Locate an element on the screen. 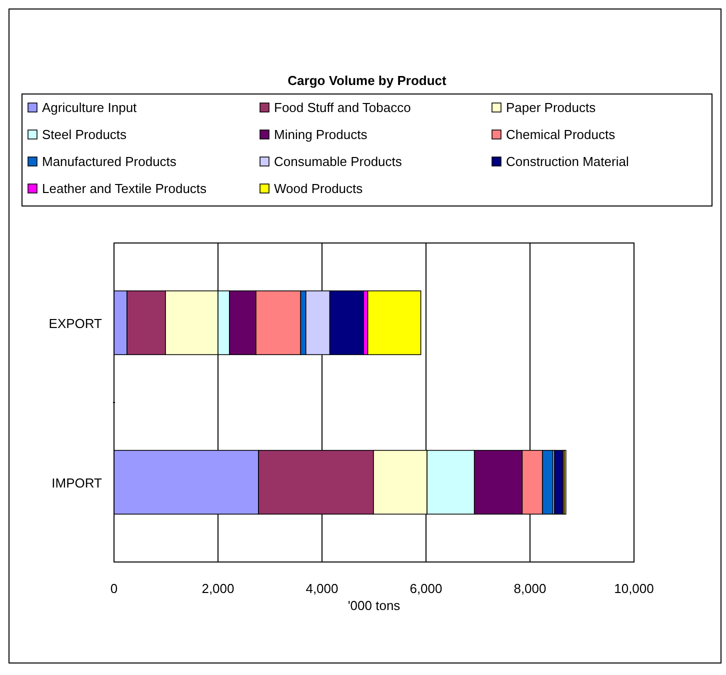 This screenshot has height=675, width=726. y-tick-label: EXPORT is located at coordinates (75, 323).